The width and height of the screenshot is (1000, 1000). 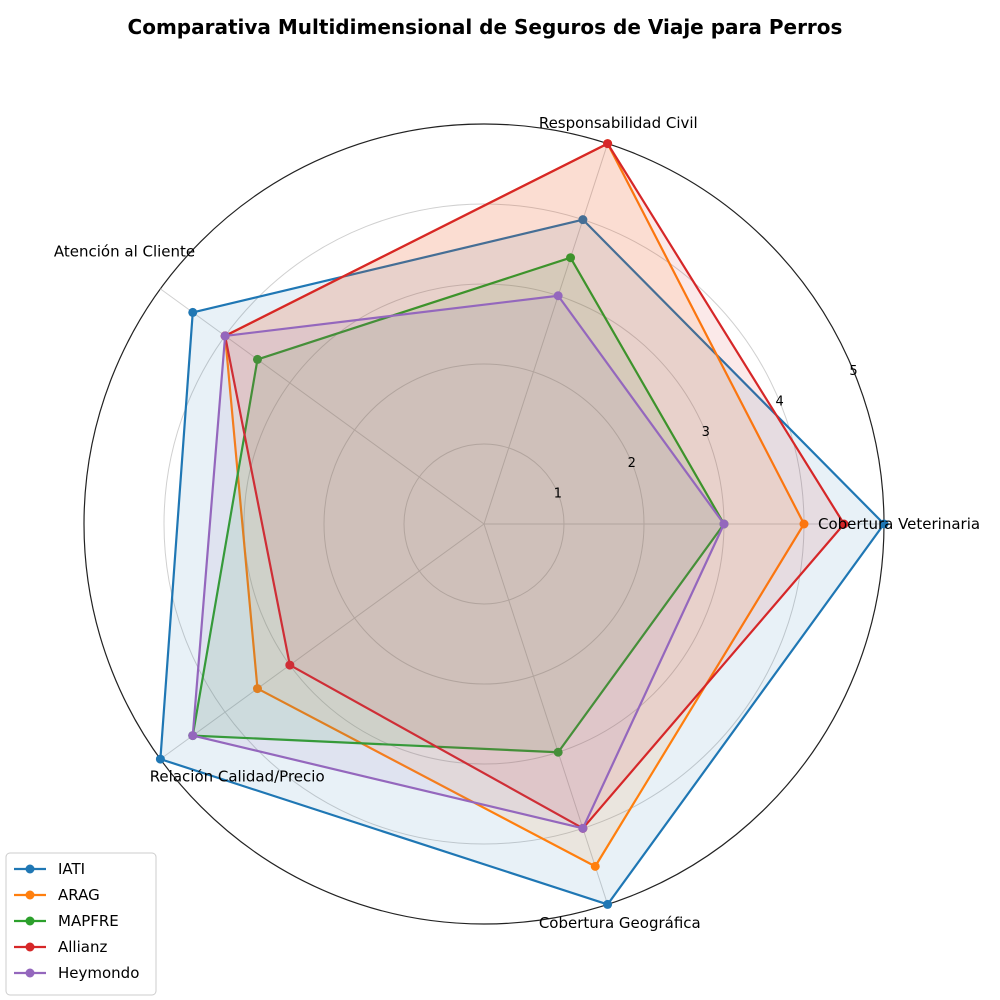 I want to click on legend-label: Heymondo, so click(x=98, y=973).